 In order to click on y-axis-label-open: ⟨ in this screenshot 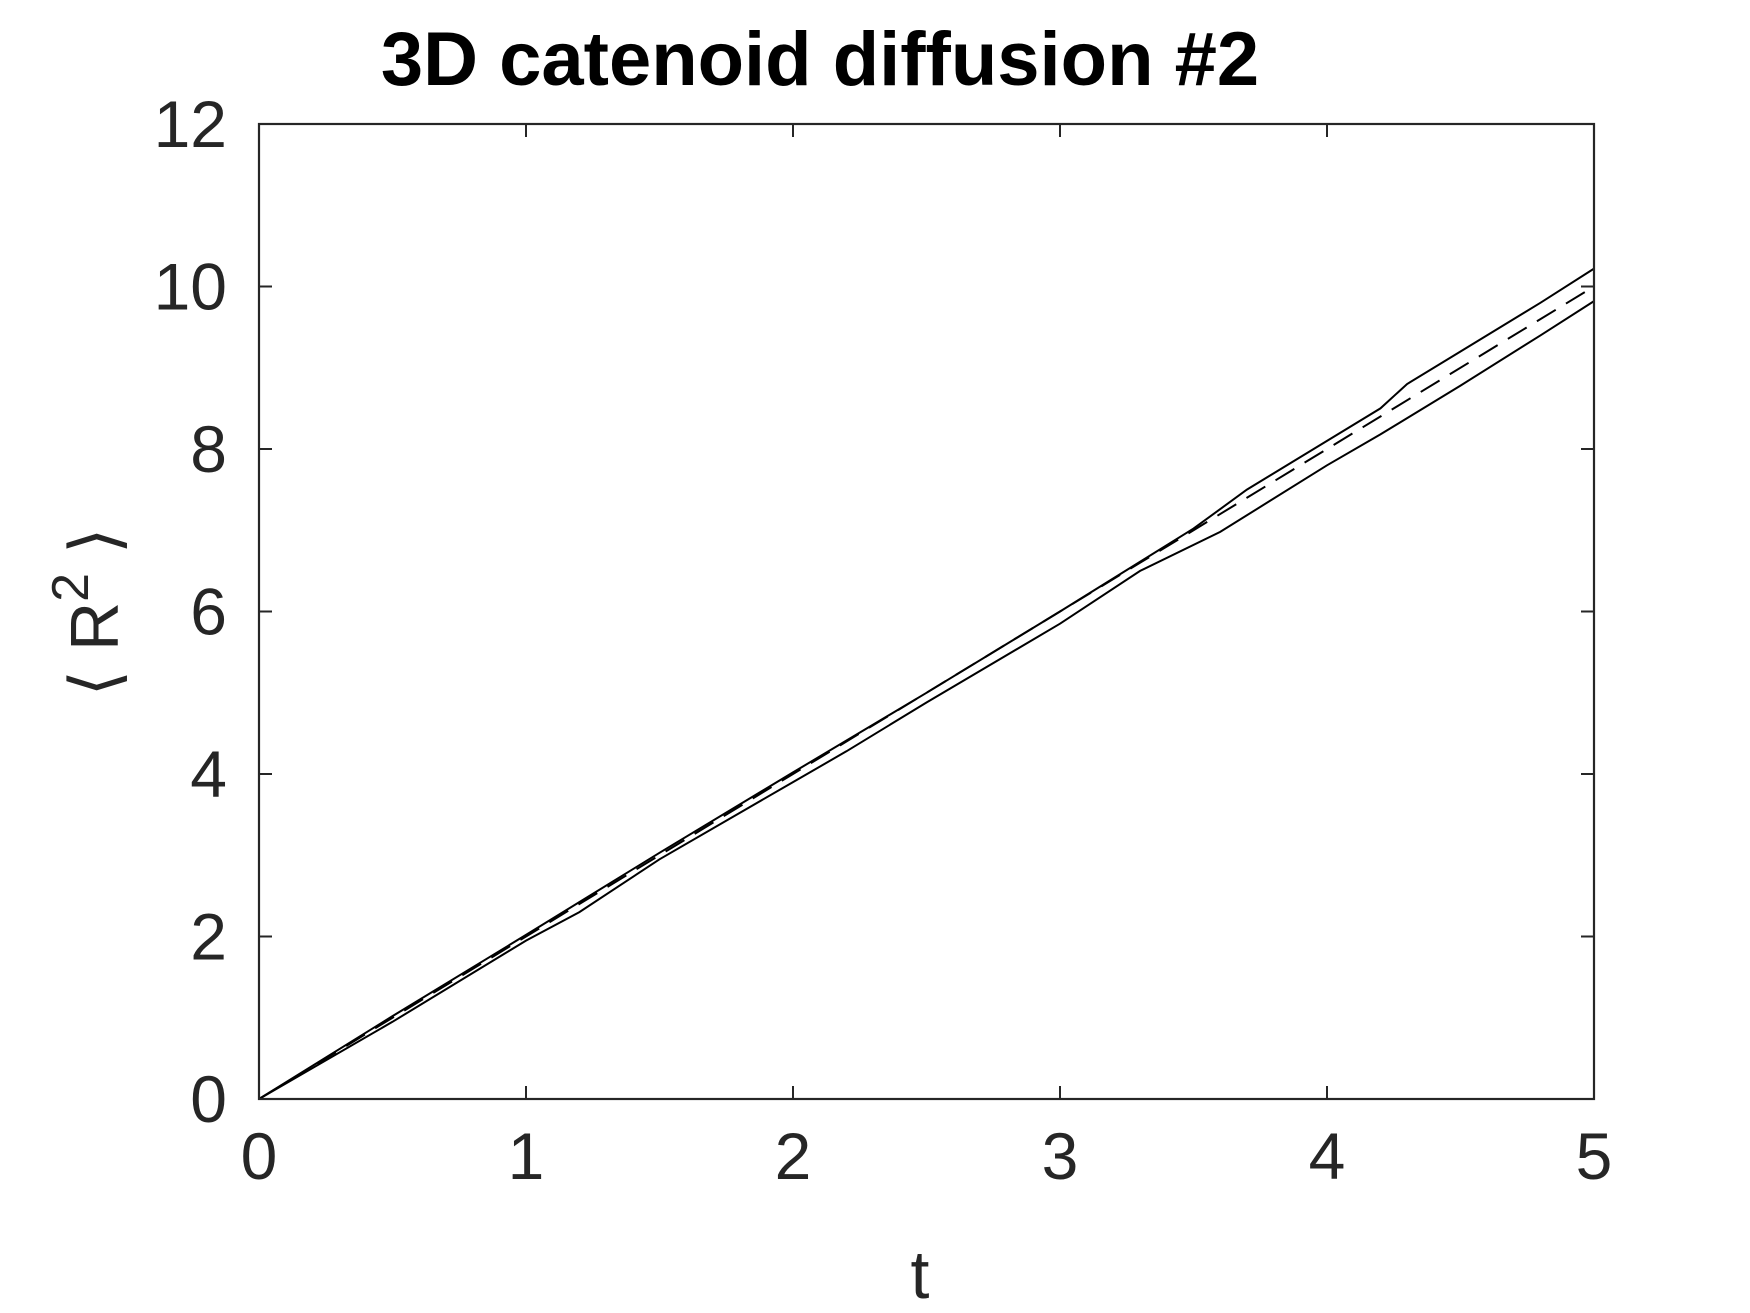, I will do `click(95, 683)`.